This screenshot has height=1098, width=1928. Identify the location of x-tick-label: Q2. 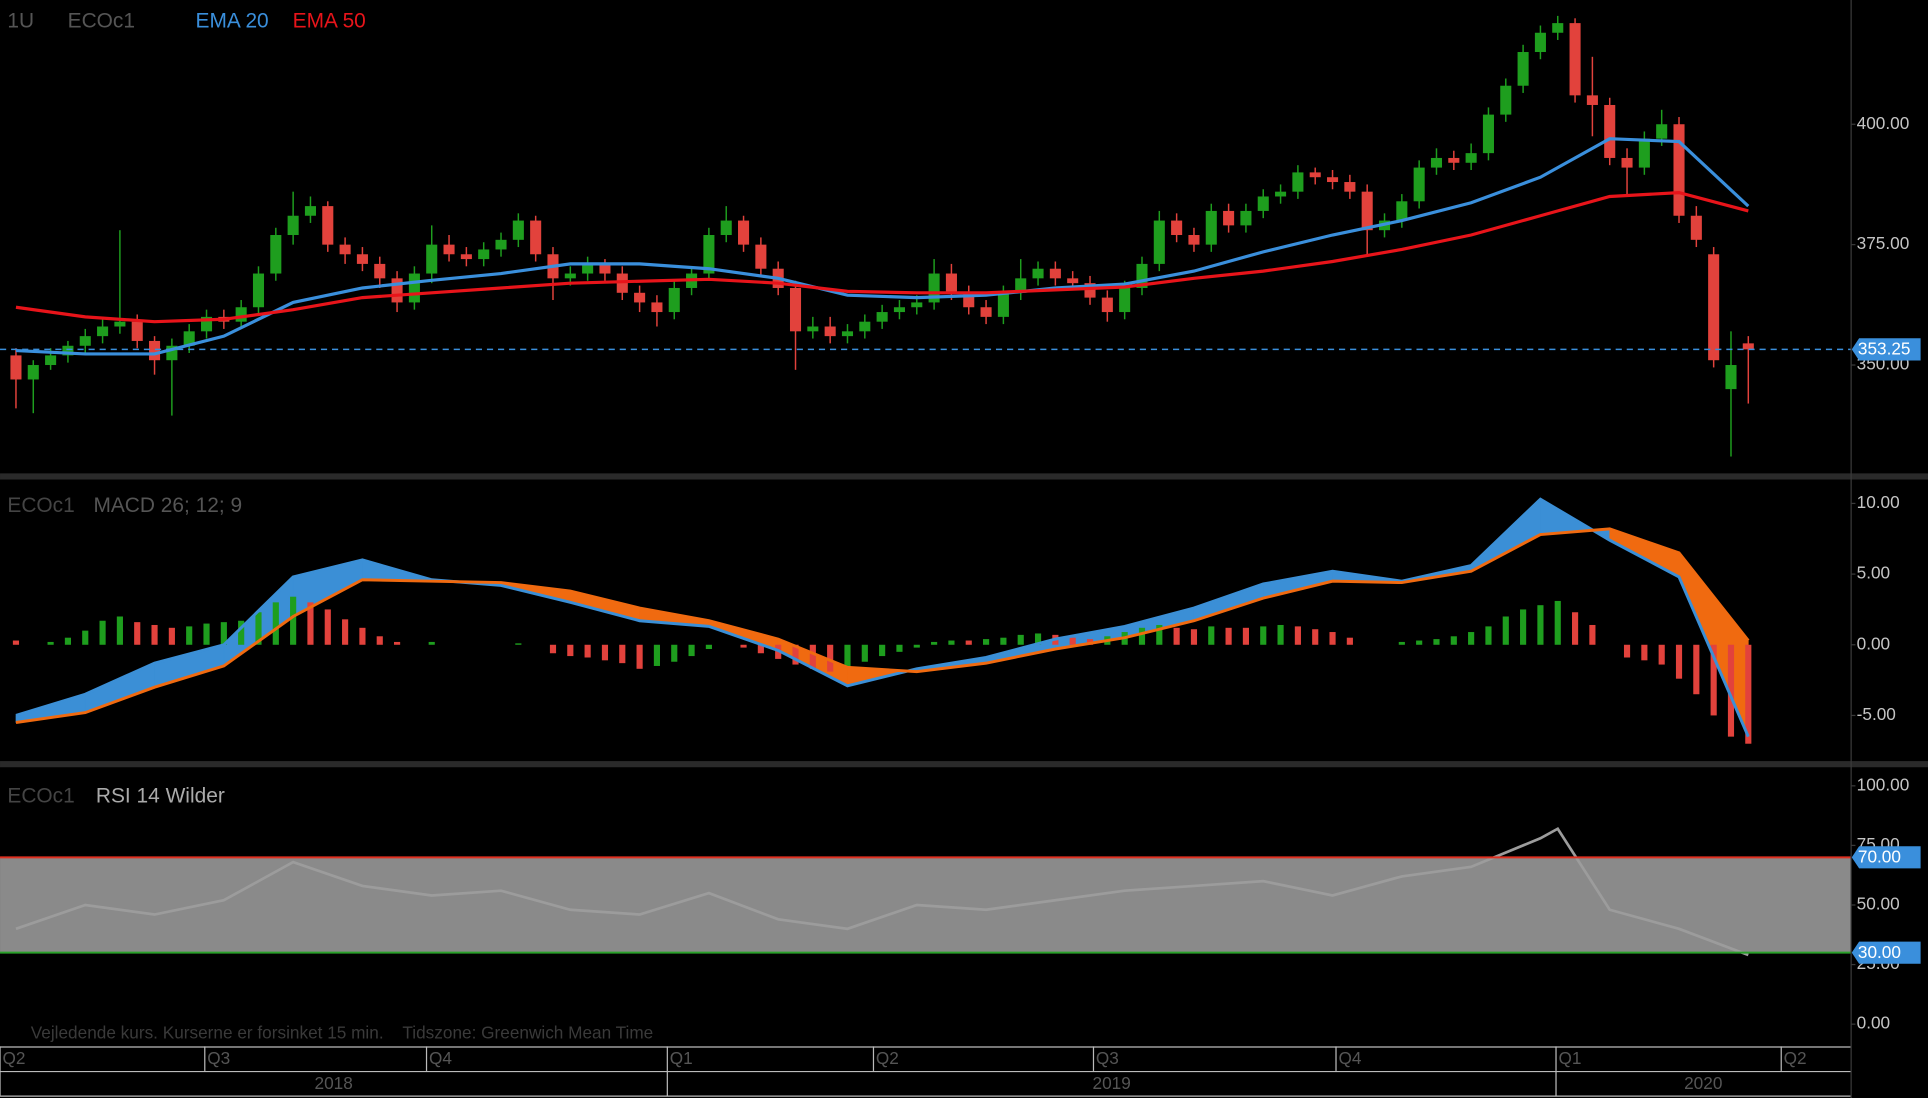
(13, 1058).